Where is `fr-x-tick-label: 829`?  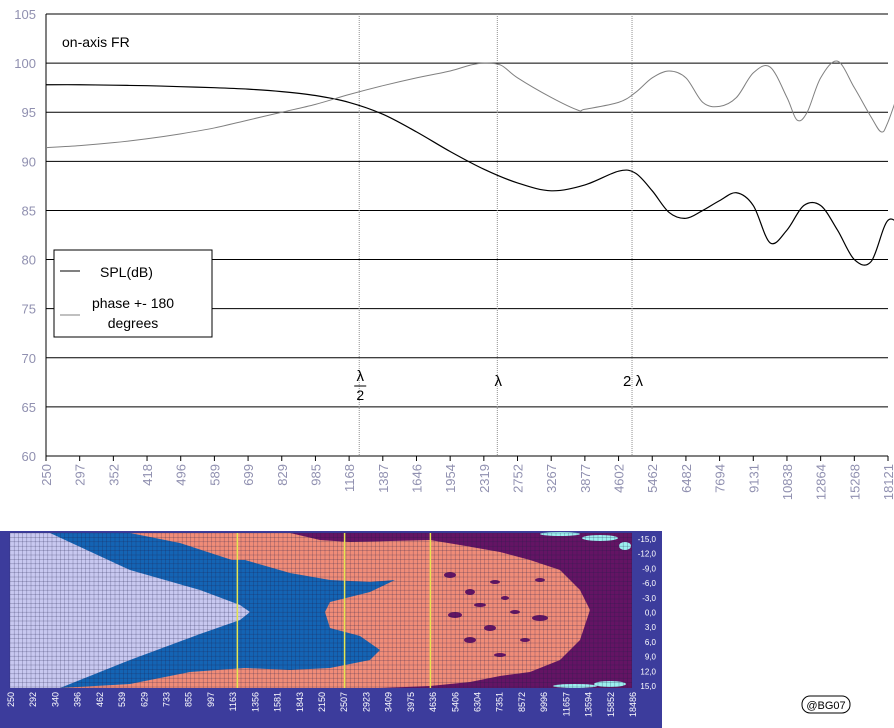 fr-x-tick-label: 829 is located at coordinates (282, 475).